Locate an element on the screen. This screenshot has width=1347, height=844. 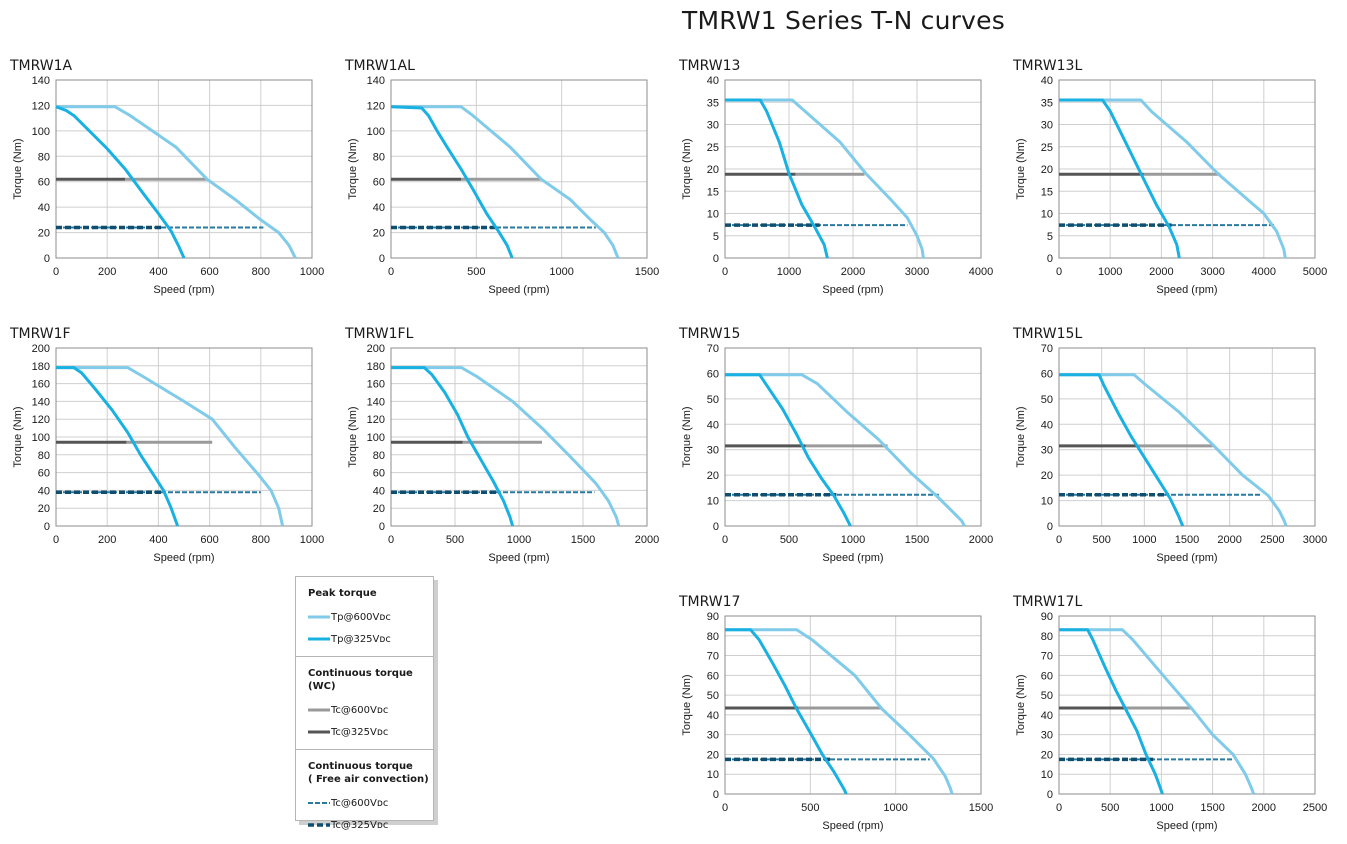
x-tick-label: 5000 is located at coordinates (1315, 272).